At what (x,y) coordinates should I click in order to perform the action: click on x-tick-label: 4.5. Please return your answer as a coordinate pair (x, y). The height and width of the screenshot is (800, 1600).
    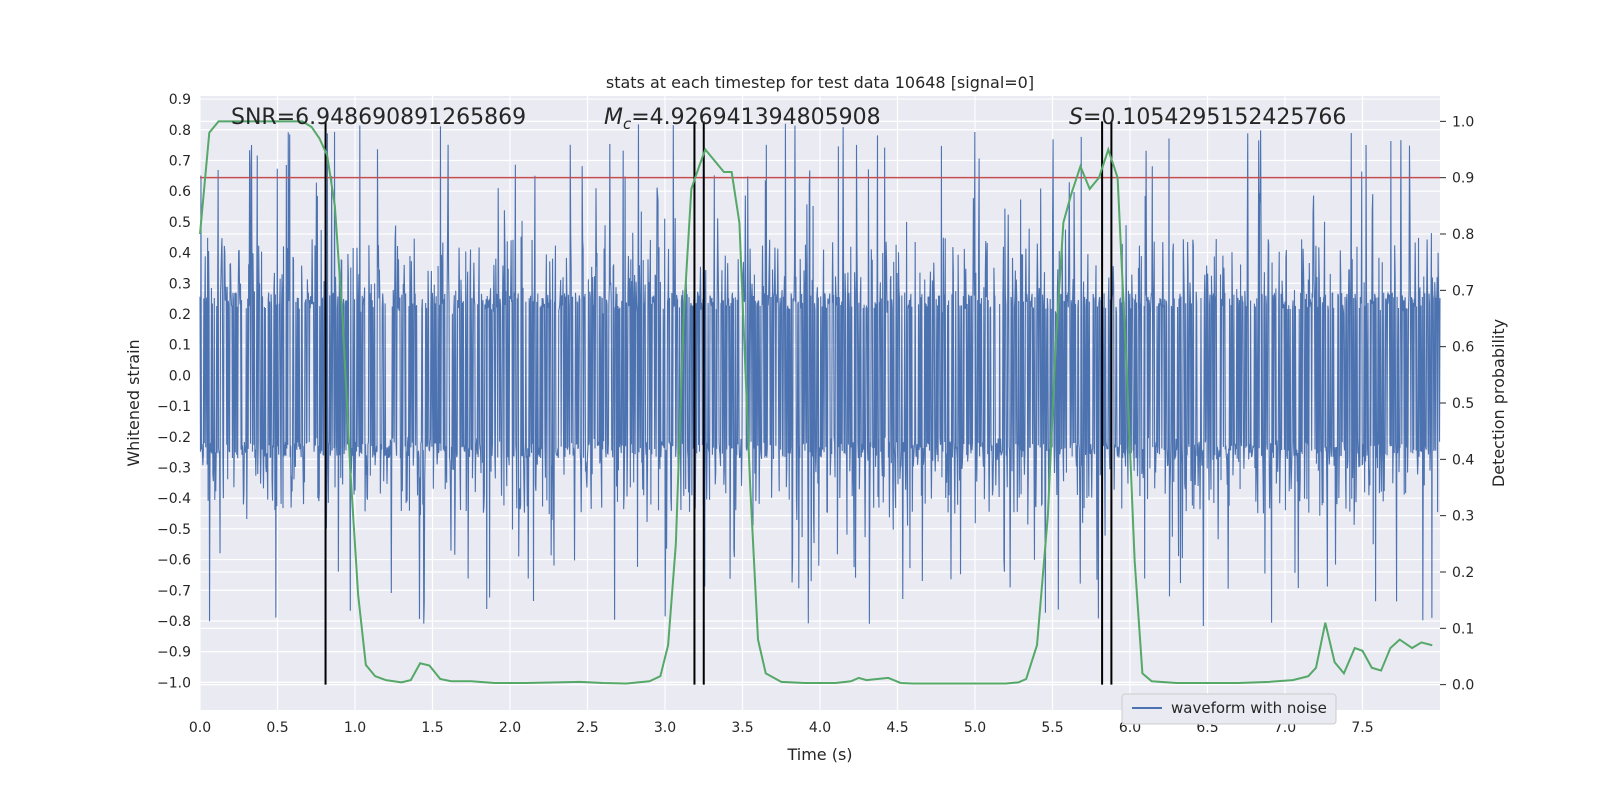
    Looking at the image, I should click on (897, 728).